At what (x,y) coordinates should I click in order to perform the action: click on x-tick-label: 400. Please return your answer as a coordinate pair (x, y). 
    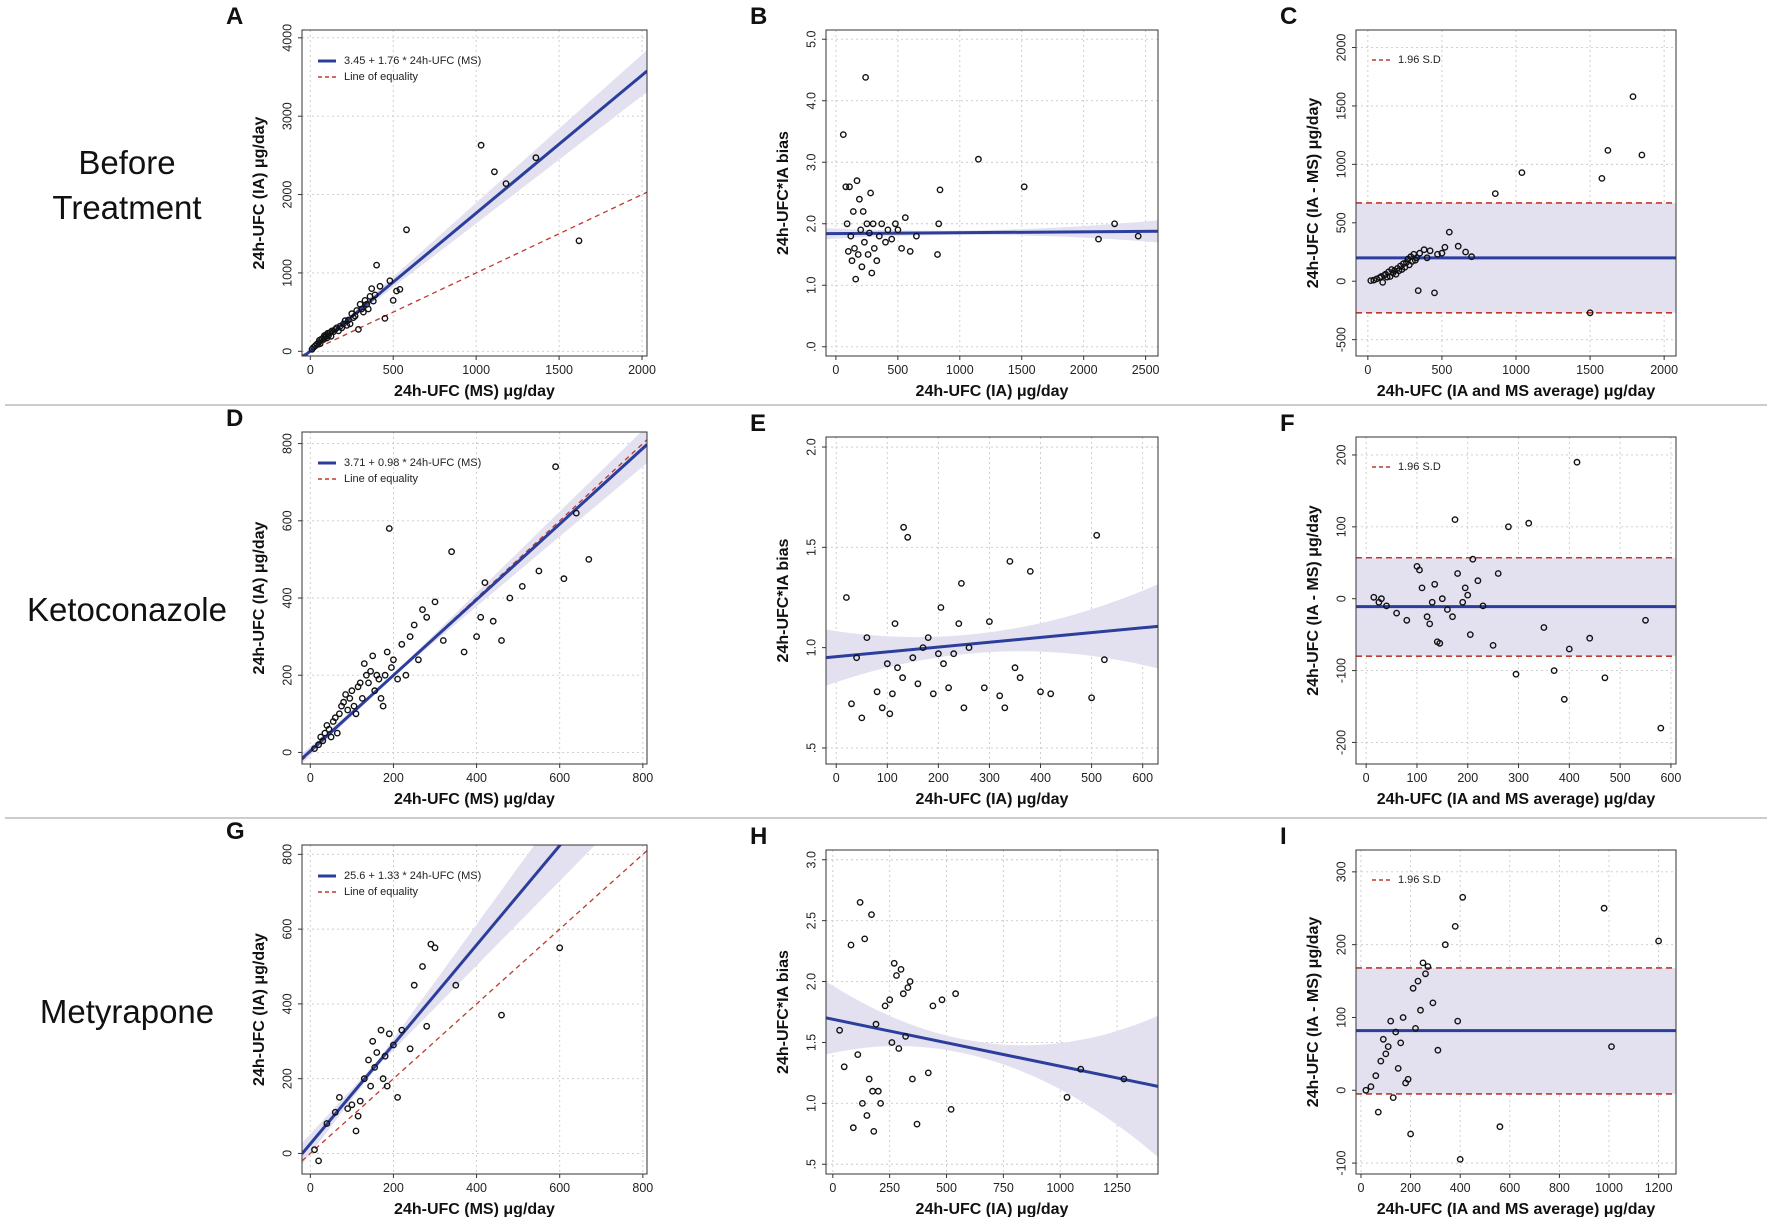
    Looking at the image, I should click on (476, 1188).